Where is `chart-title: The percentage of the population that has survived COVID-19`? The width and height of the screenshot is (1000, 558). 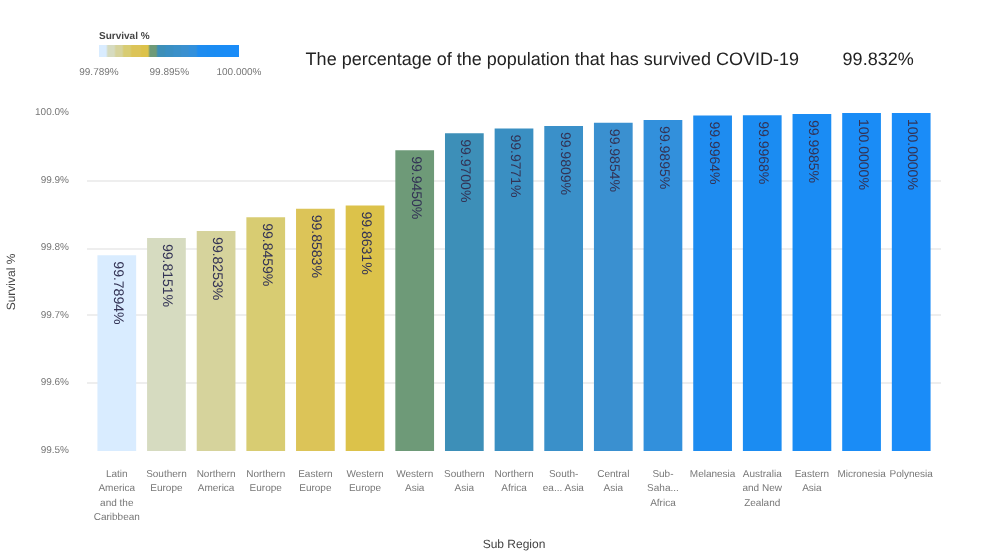
chart-title: The percentage of the population that has survived COVID-19 is located at coordinates (552, 59).